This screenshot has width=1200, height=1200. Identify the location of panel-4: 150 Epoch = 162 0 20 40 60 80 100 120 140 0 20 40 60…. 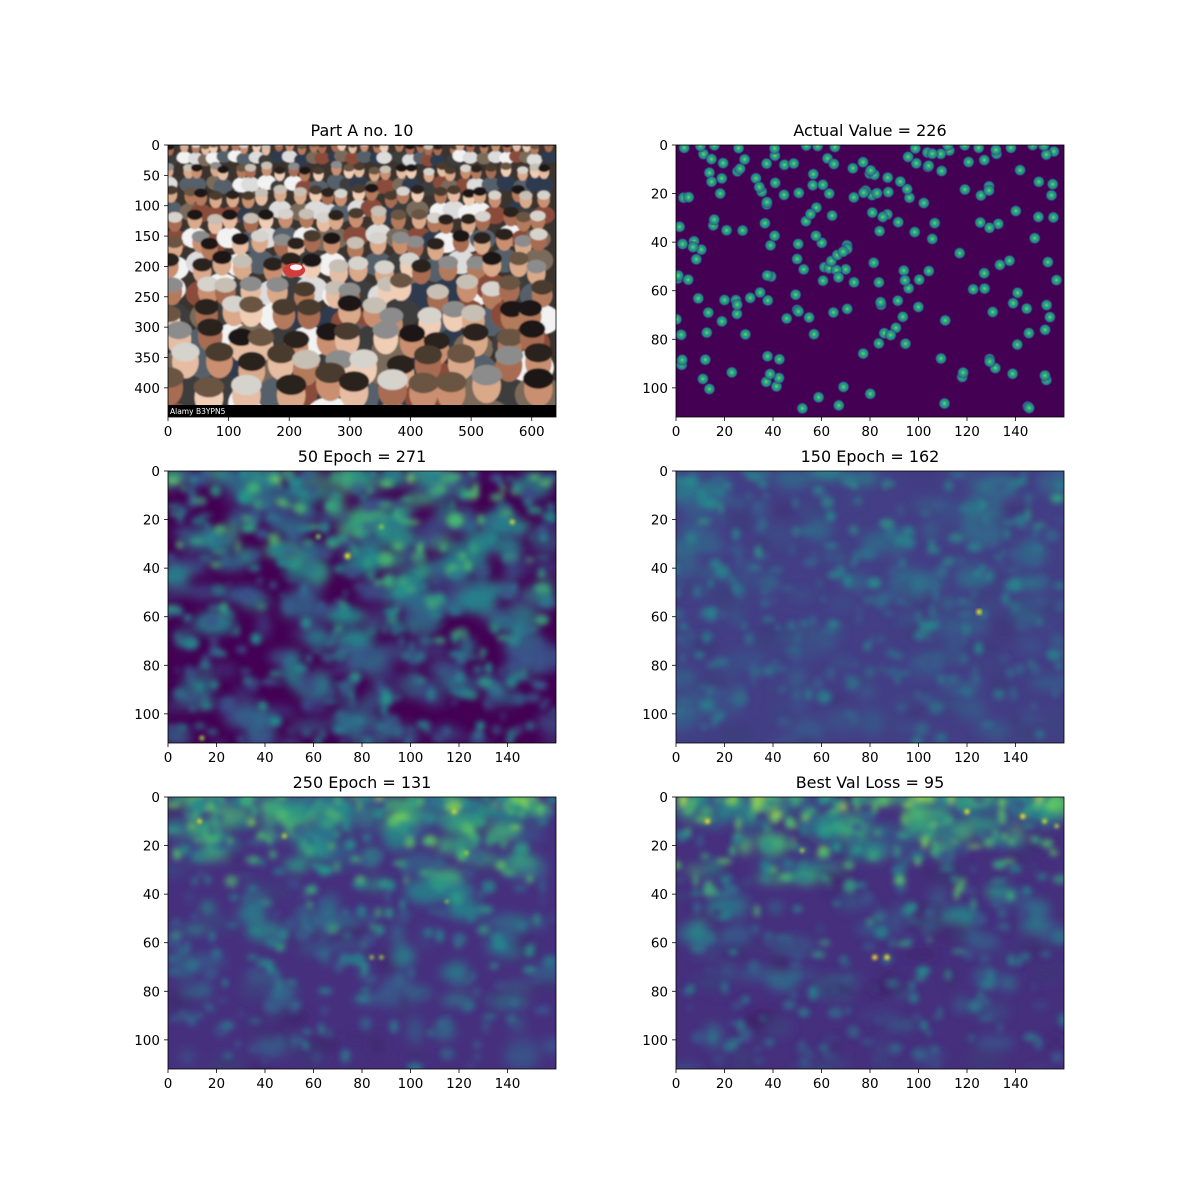
(853, 606).